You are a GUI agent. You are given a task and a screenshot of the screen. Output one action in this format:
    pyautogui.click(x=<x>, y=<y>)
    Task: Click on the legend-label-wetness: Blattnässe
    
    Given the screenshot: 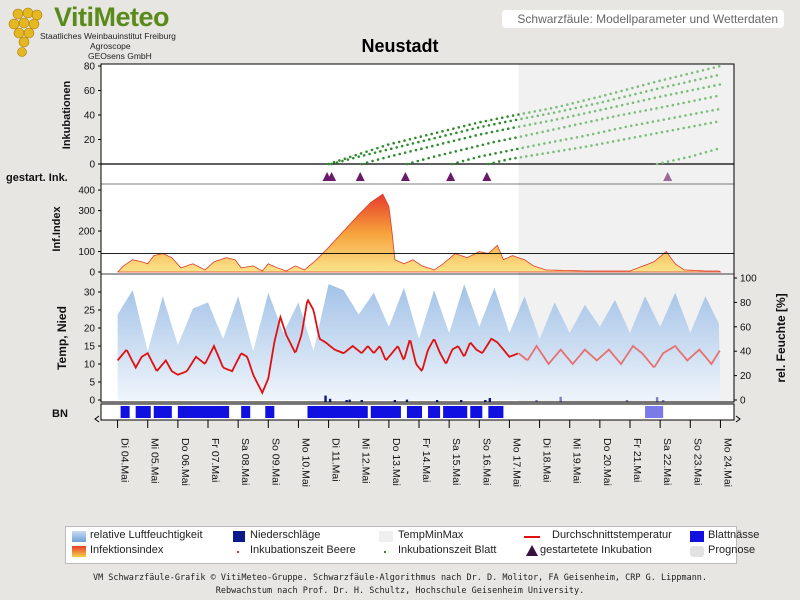 What is the action you would take?
    pyautogui.click(x=734, y=535)
    